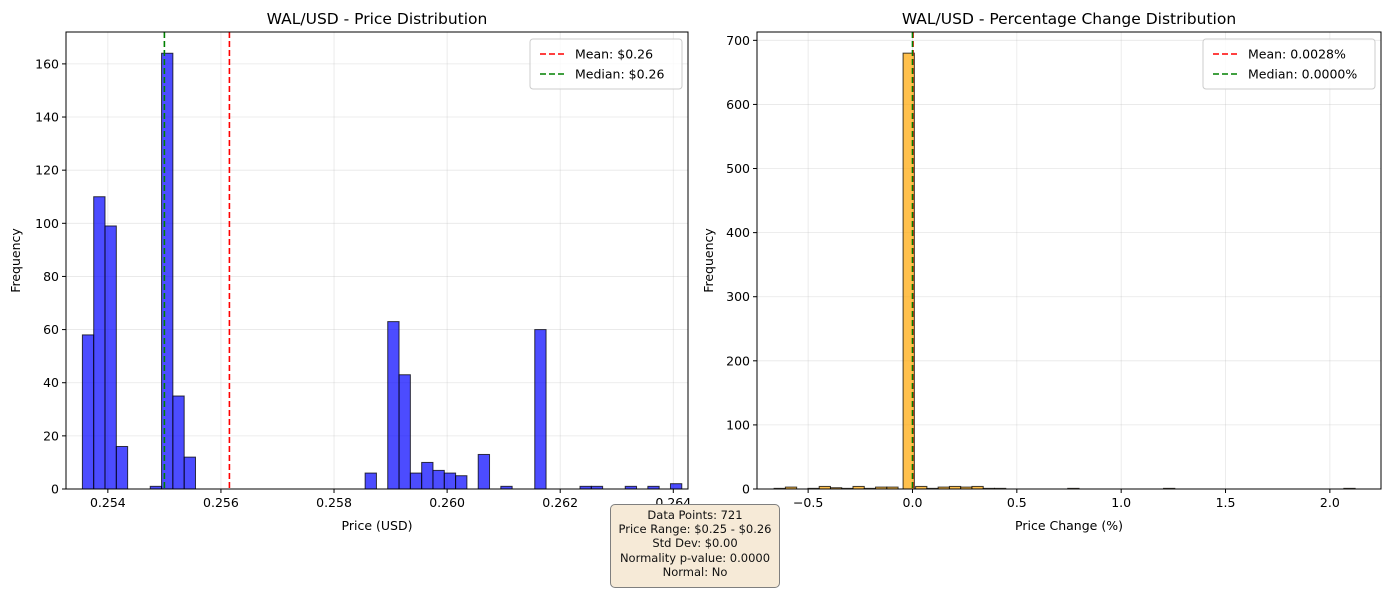  What do you see at coordinates (51, 276) in the screenshot?
I see `y-tick-label: 80` at bounding box center [51, 276].